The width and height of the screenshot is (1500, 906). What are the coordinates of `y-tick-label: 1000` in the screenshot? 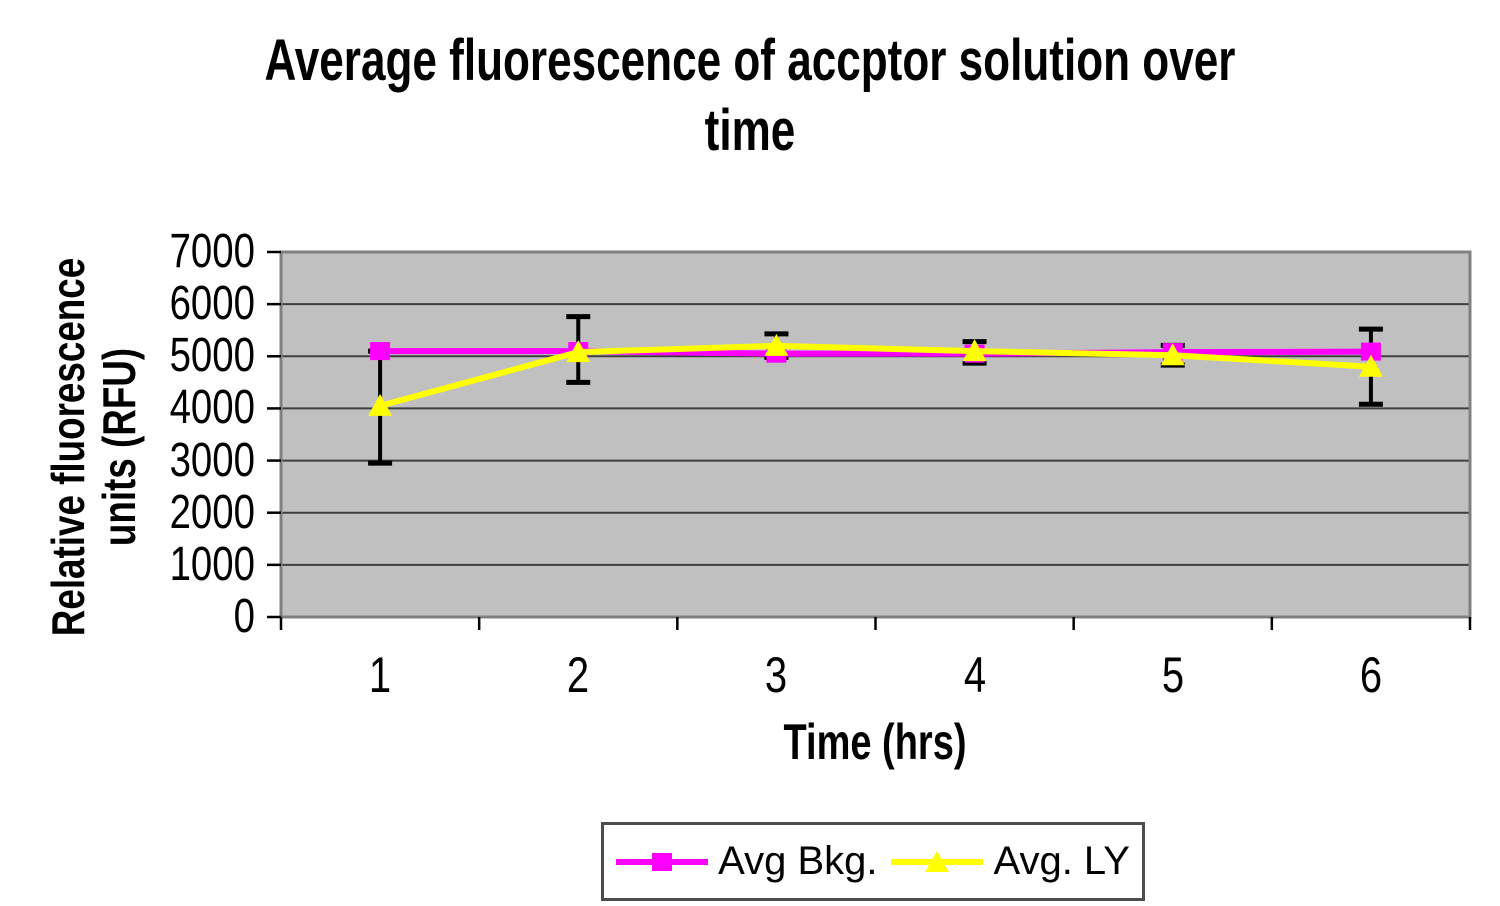 It's located at (212, 564).